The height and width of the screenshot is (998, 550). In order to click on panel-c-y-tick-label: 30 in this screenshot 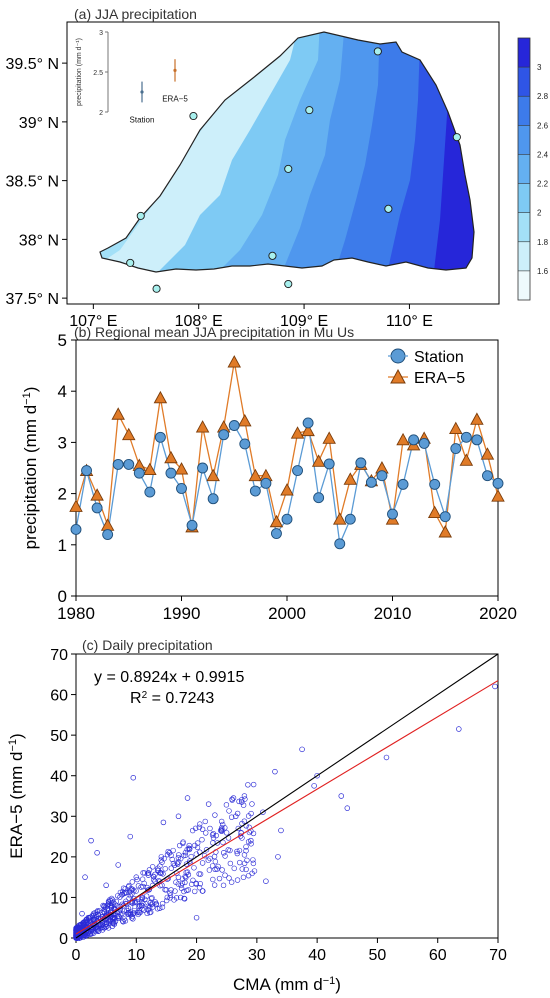, I will do `click(59, 817)`.